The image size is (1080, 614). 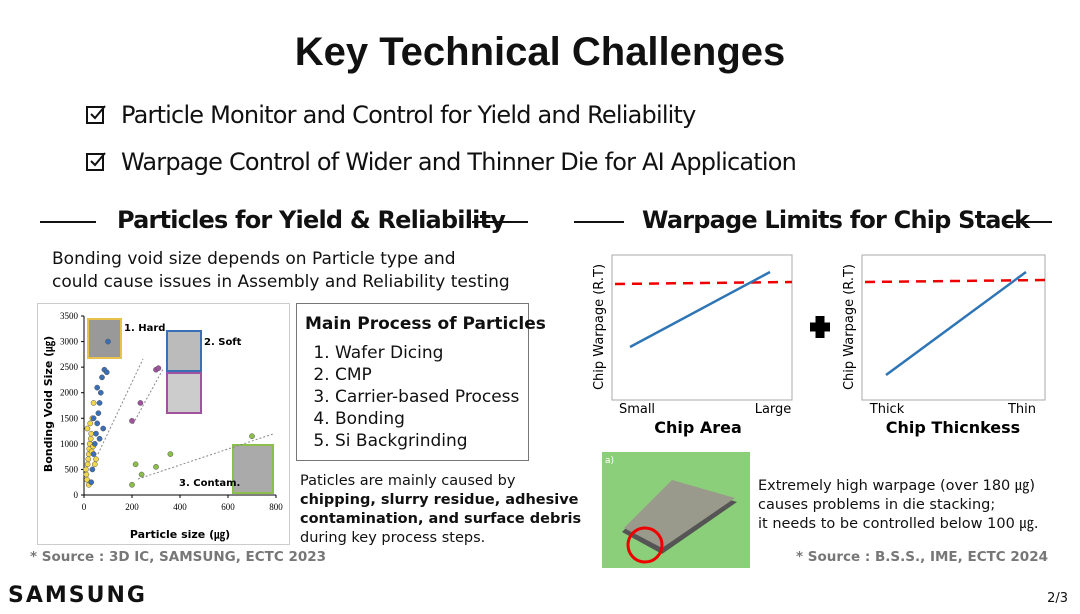 I want to click on annotation: 3. Contam., so click(x=209, y=483).